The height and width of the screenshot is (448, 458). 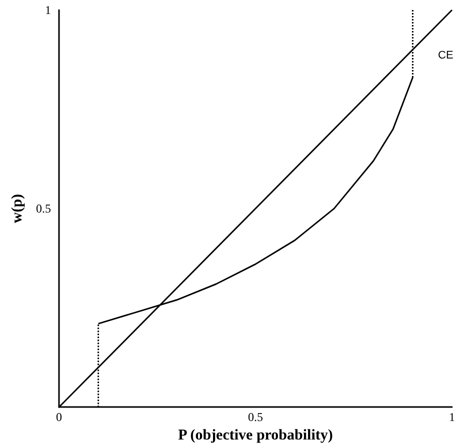 I want to click on y-axis-title: w(p), so click(x=18, y=209).